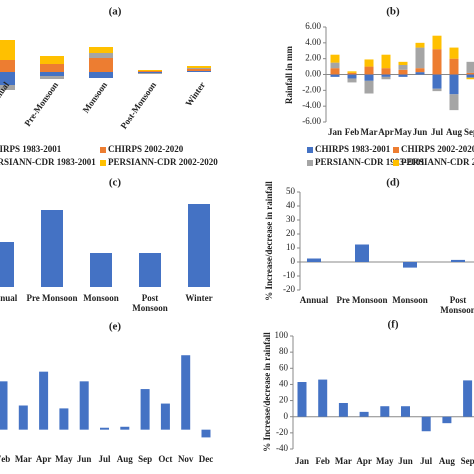 This screenshot has height=474, width=474. Describe the element at coordinates (311, 105) in the screenshot. I see `y-tick-label: -4.00` at that location.